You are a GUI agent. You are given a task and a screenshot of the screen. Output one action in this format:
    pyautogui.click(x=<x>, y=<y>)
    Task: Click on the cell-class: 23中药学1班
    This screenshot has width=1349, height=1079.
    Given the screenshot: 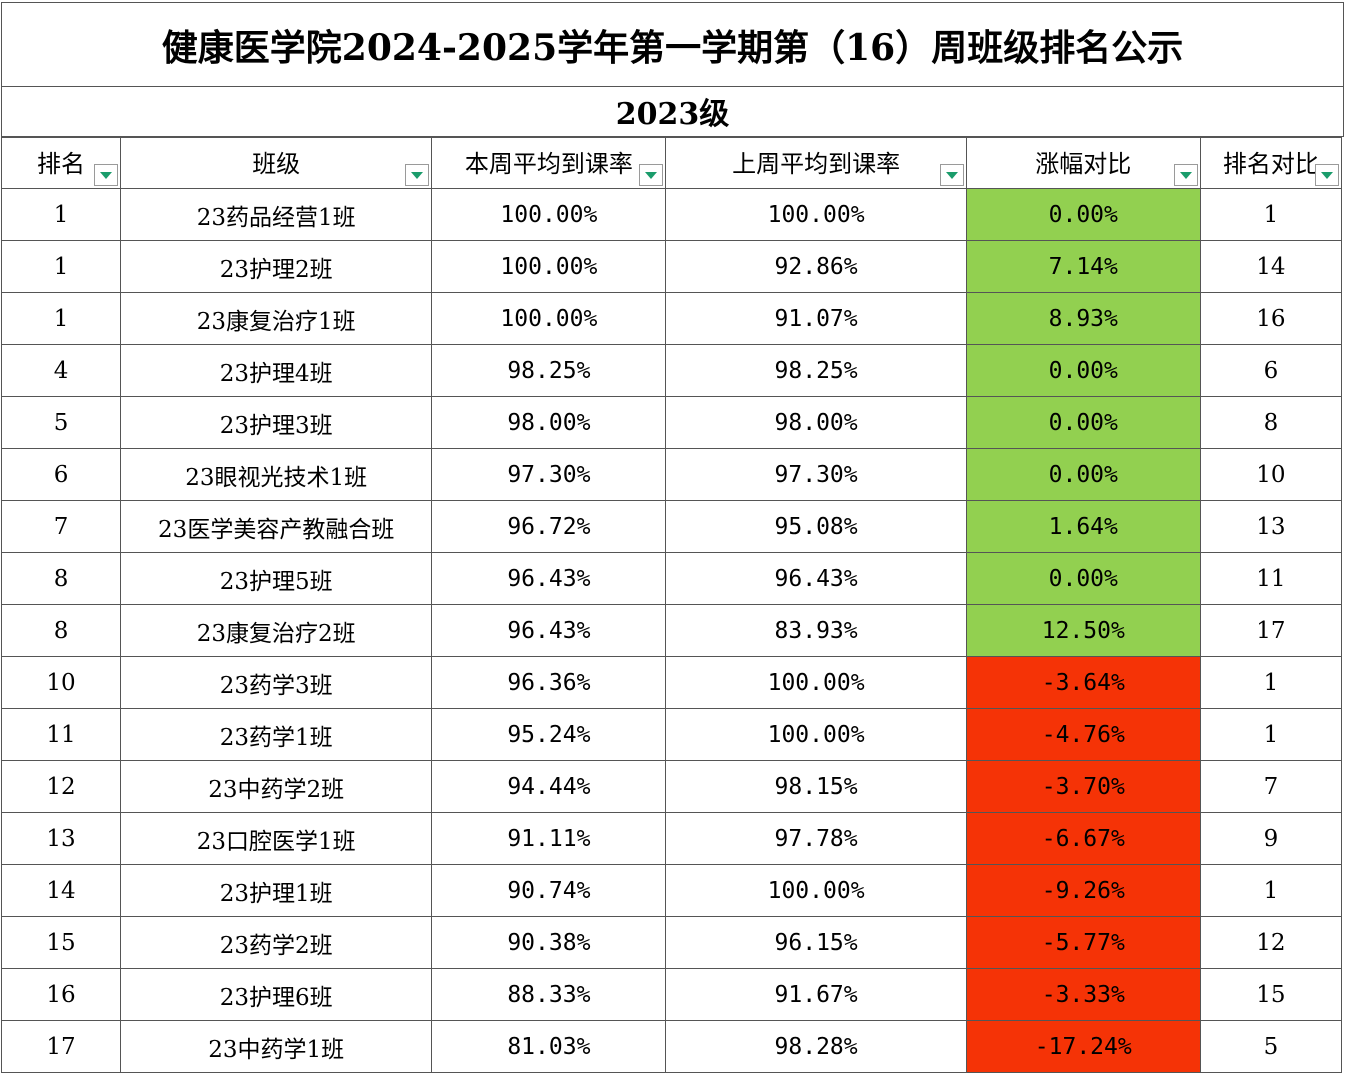 What is the action you would take?
    pyautogui.click(x=276, y=1046)
    